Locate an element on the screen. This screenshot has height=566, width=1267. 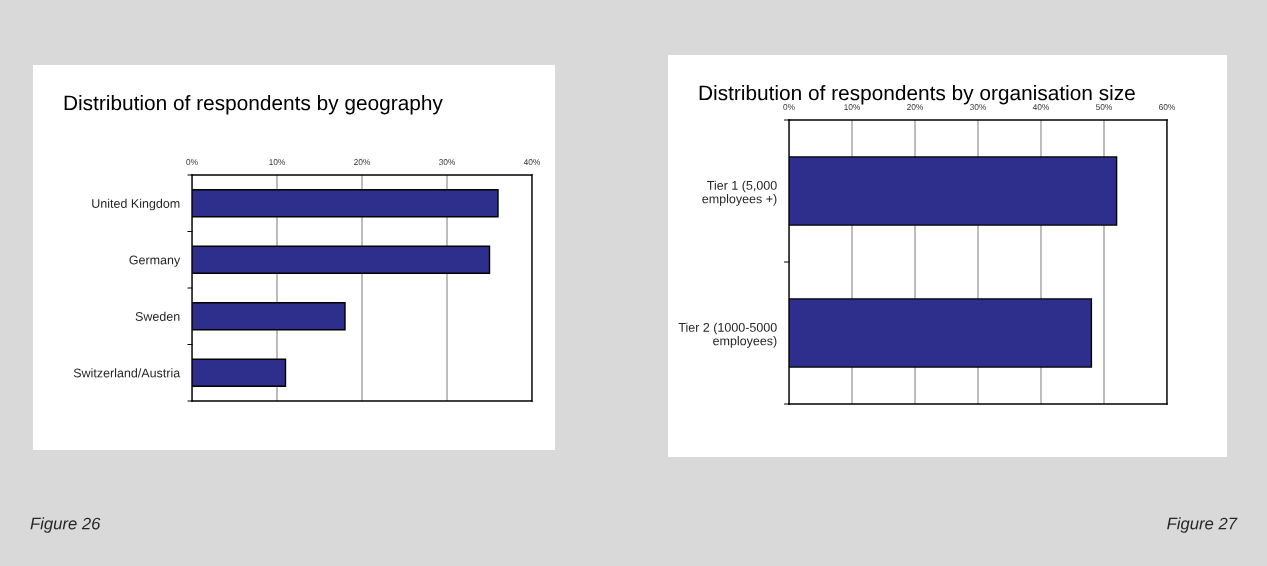
caption: Figure 26 is located at coordinates (65, 525).